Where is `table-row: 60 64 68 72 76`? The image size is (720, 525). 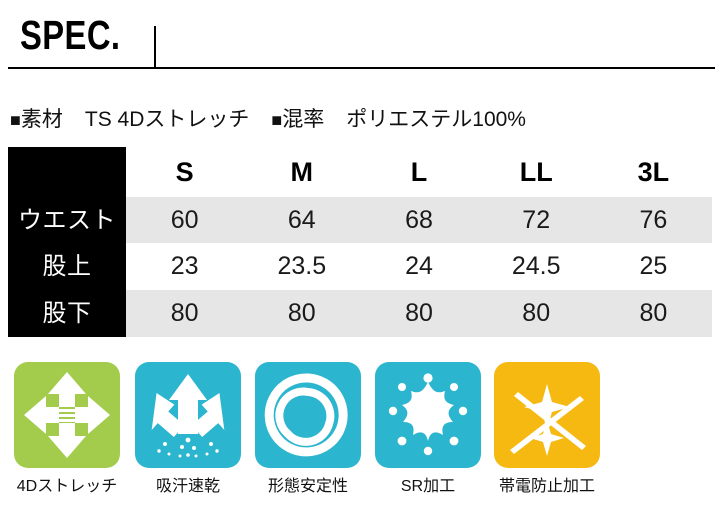
table-row: 60 64 68 72 76 is located at coordinates (419, 220).